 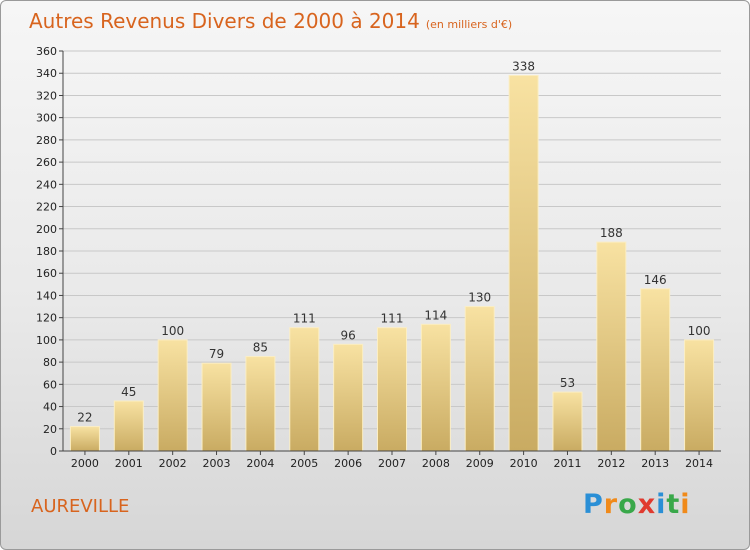 I want to click on bar-value-label: 45, so click(x=128, y=392).